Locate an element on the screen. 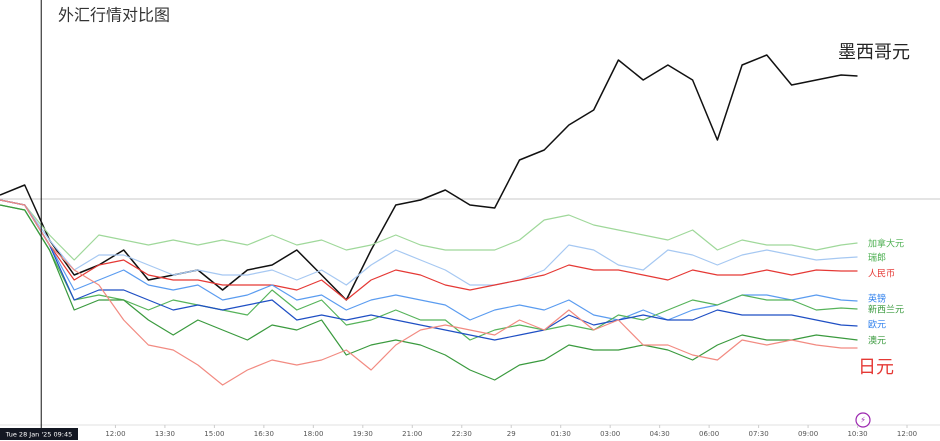  x-tick-label: 09:00 is located at coordinates (808, 434).